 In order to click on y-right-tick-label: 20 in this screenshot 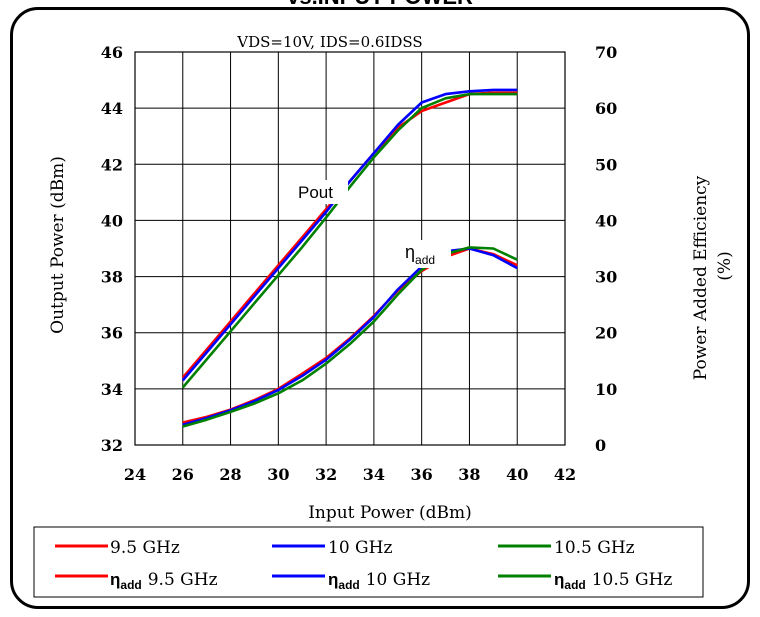, I will do `click(606, 333)`.